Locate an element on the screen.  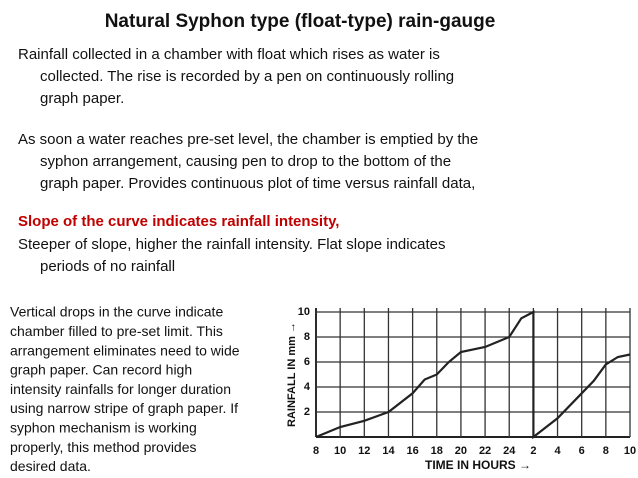
paragraph-line: graph paper. is located at coordinates (82, 98).